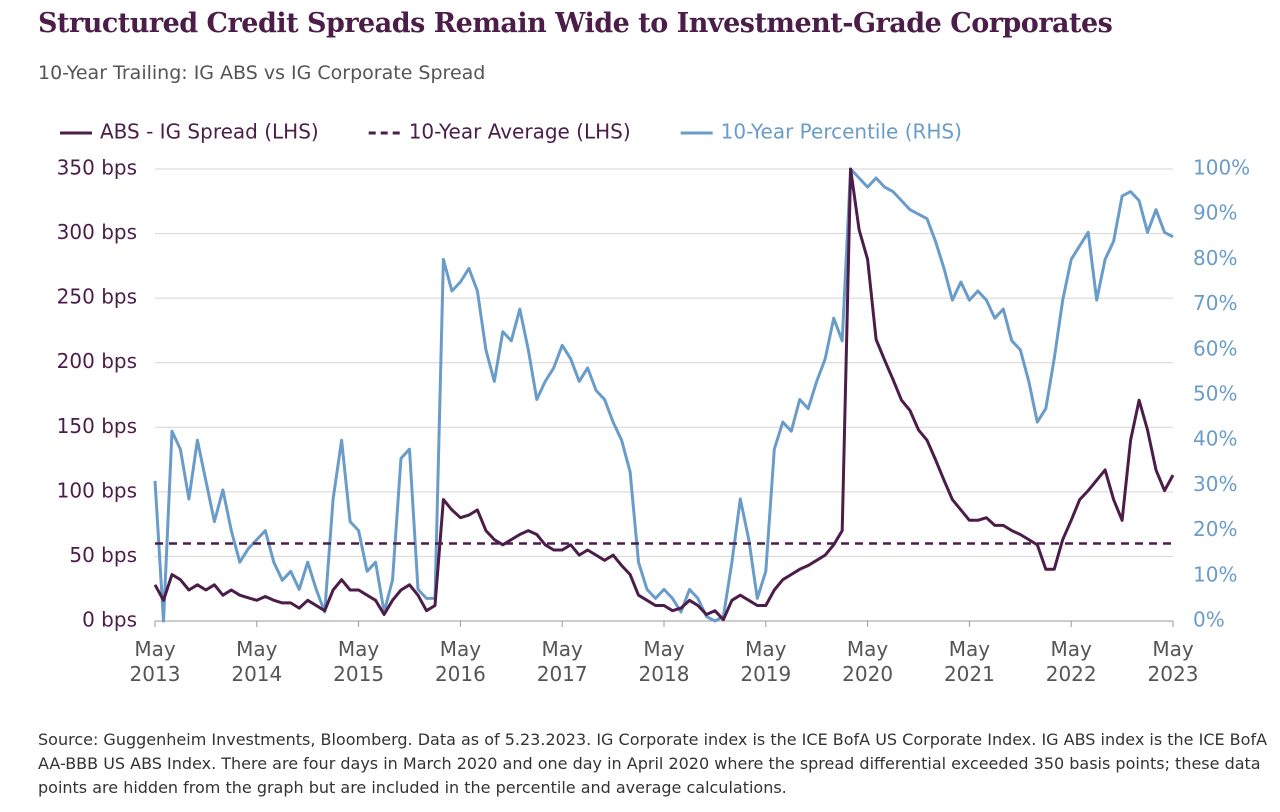  Describe the element at coordinates (1215, 394) in the screenshot. I see `y2-tick-label: 50%` at that location.